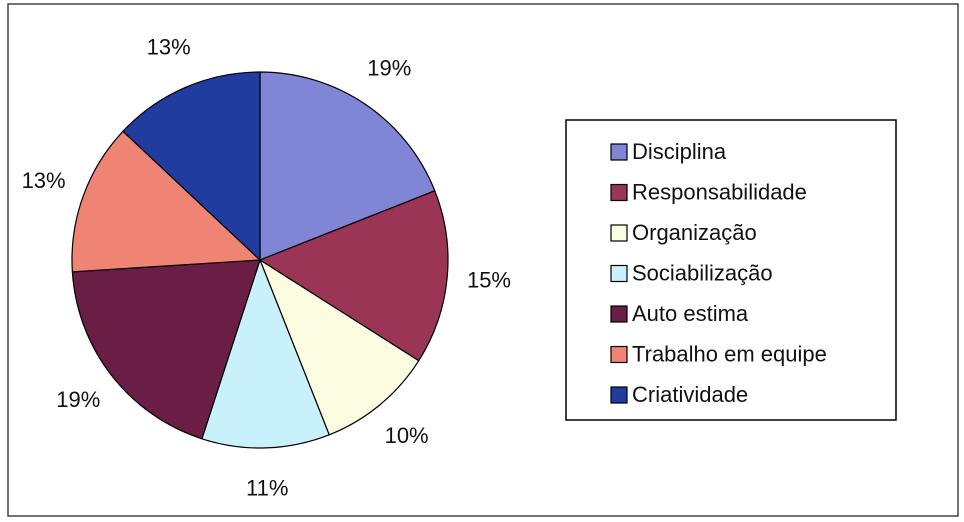 The width and height of the screenshot is (964, 522). What do you see at coordinates (690, 394) in the screenshot?
I see `legend-label: Criatividade` at bounding box center [690, 394].